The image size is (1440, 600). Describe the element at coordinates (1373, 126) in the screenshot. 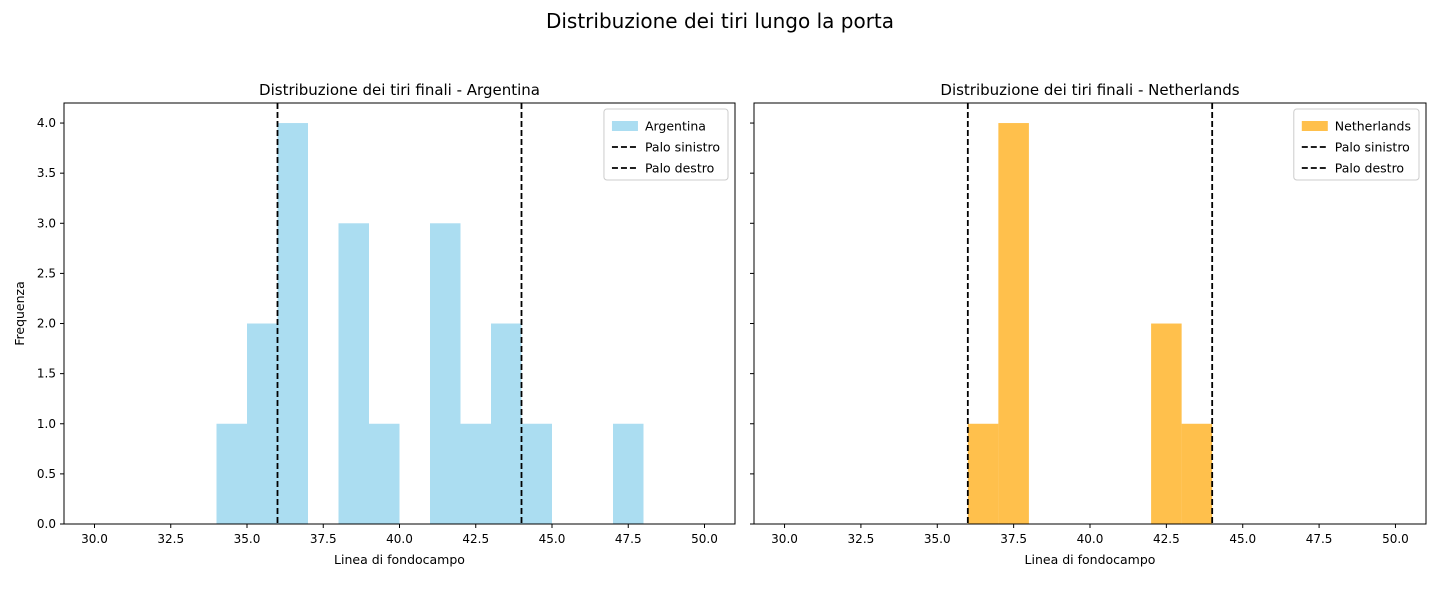

I see `legend-label: Netherlands` at that location.